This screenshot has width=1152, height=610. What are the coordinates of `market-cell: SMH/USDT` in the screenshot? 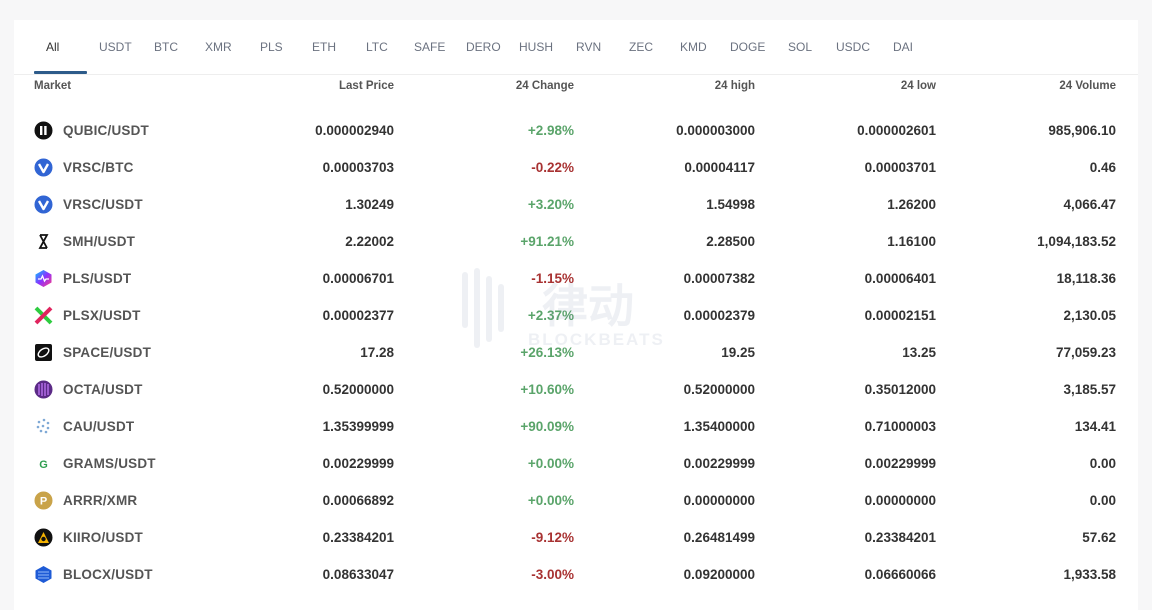 It's located at (84, 241).